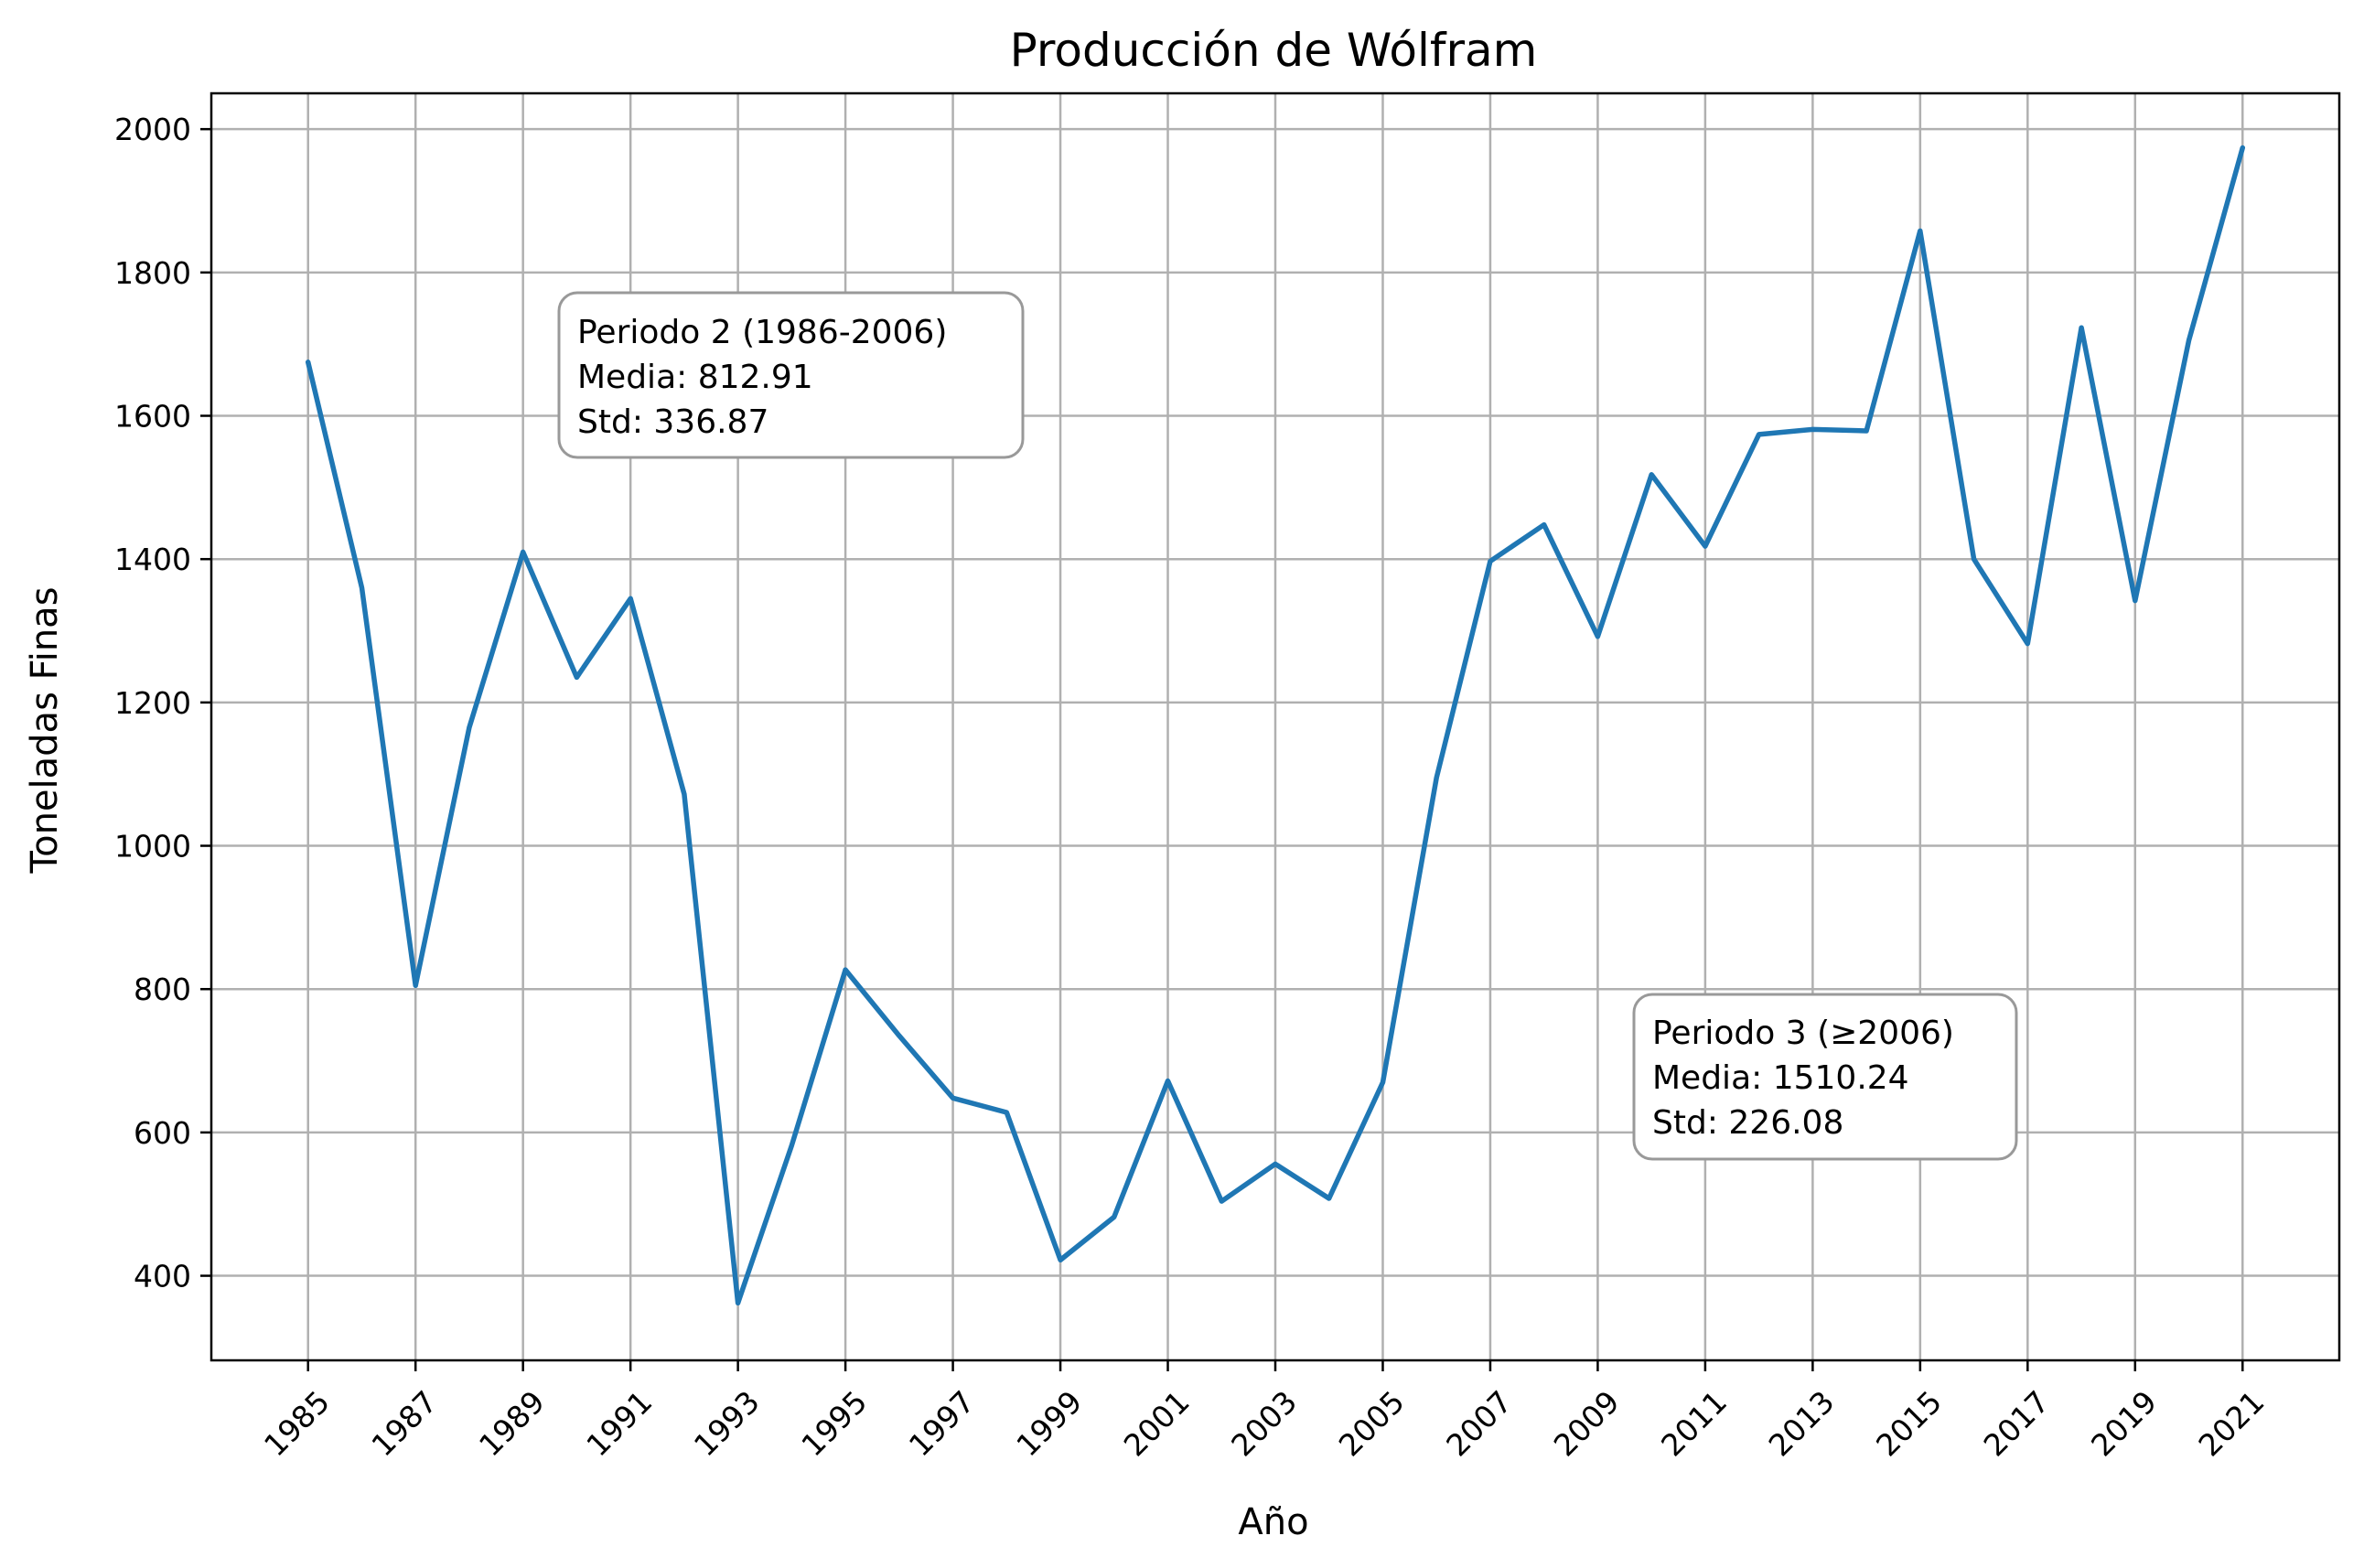  What do you see at coordinates (152, 847) in the screenshot?
I see `y-tick-label-1000: 1000` at bounding box center [152, 847].